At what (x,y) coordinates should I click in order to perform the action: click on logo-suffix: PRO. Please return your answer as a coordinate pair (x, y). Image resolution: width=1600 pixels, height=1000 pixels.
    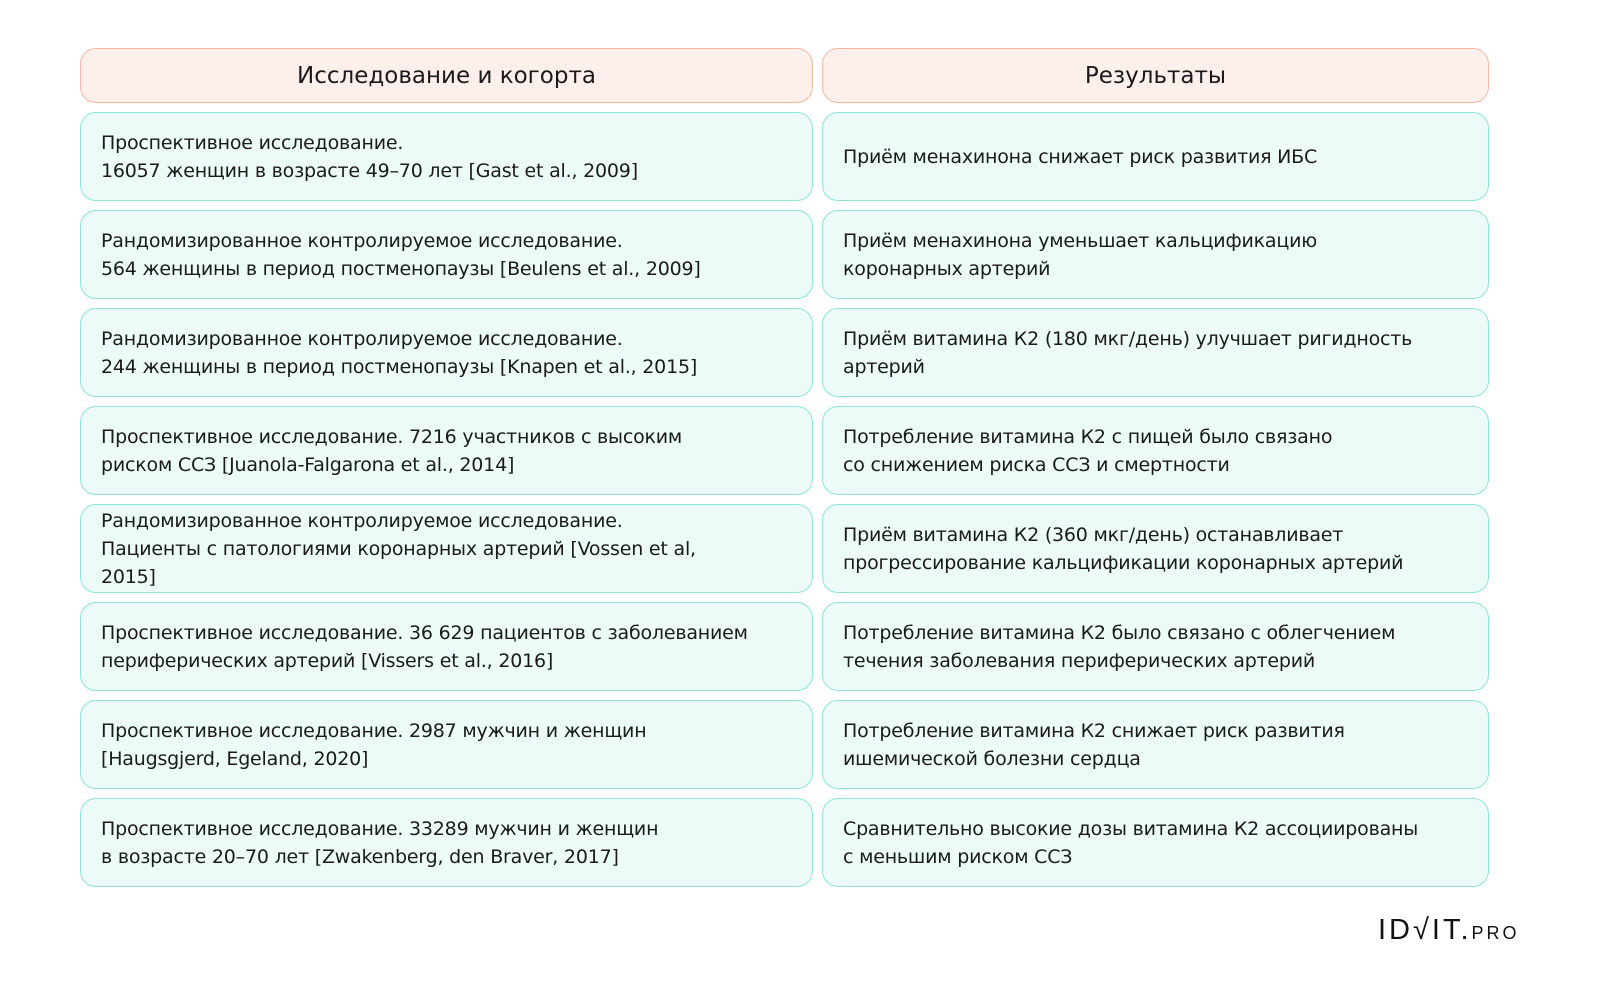
    Looking at the image, I should click on (1495, 933).